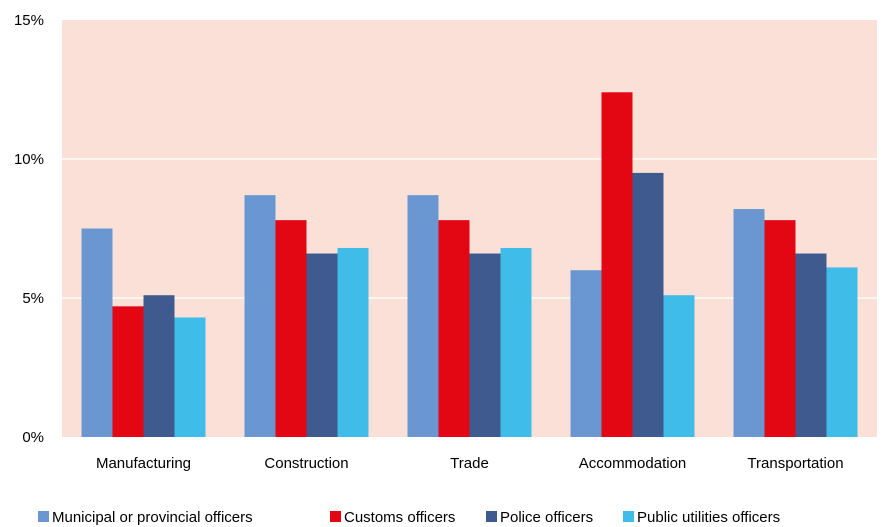 Image resolution: width=885 pixels, height=527 pixels. I want to click on x-category-label: Construction, so click(306, 463).